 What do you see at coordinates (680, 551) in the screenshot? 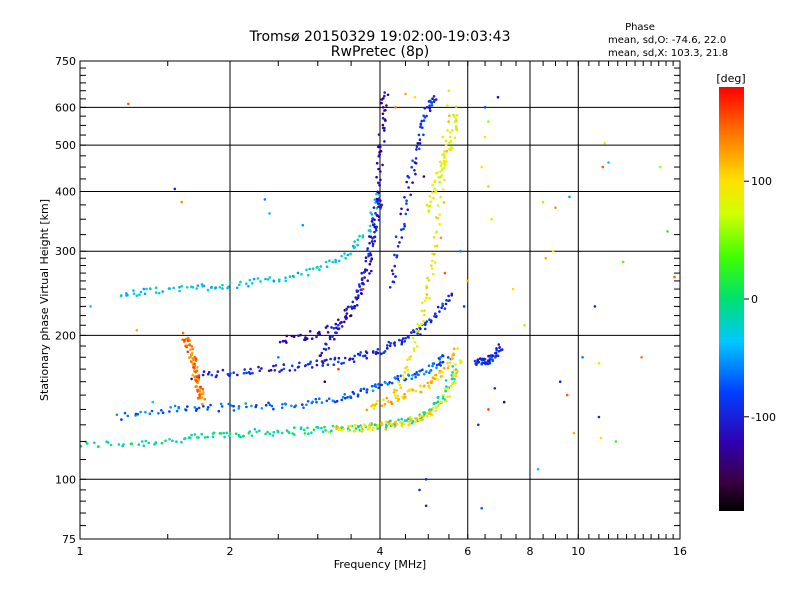
I see `x-tick-label: 16` at bounding box center [680, 551].